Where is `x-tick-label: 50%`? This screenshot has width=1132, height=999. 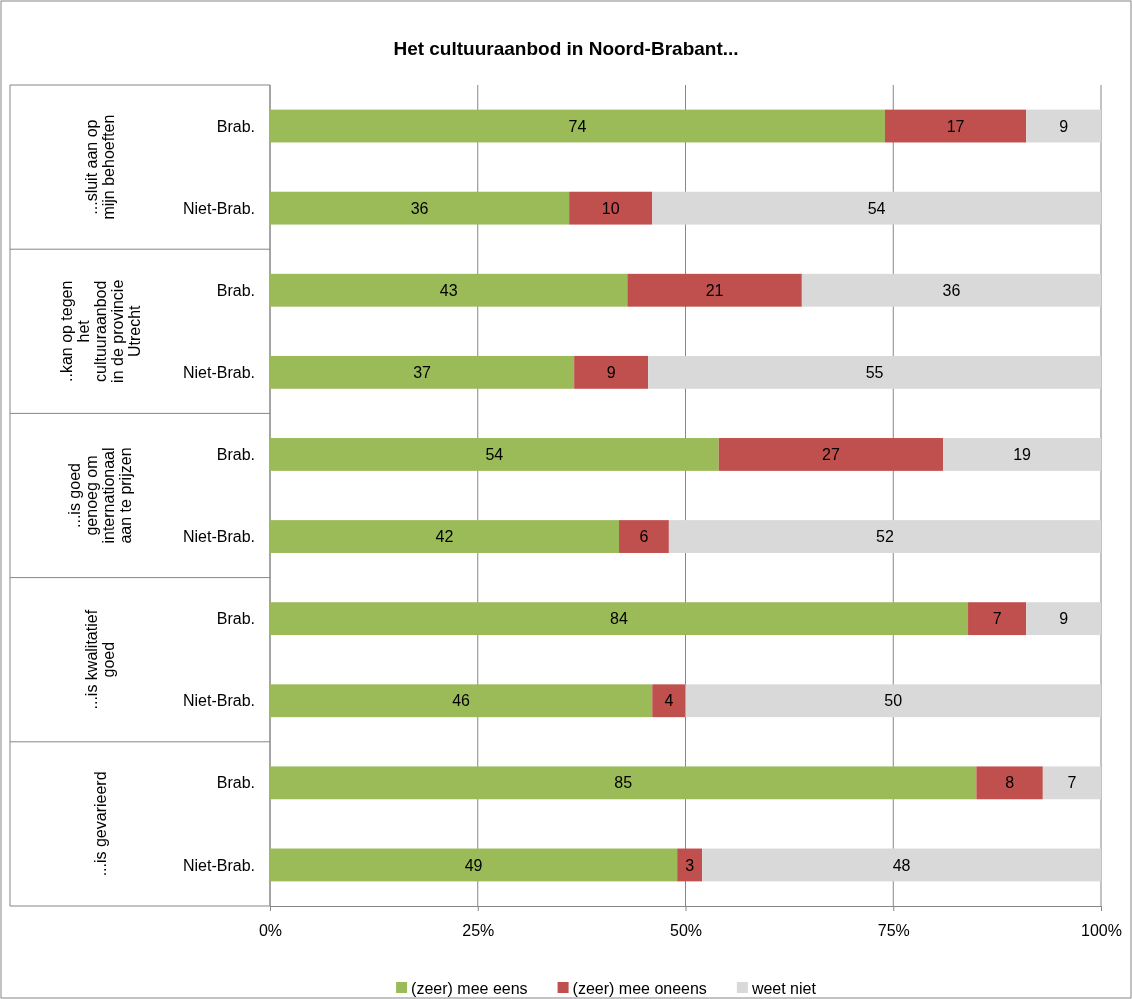 x-tick-label: 50% is located at coordinates (686, 931).